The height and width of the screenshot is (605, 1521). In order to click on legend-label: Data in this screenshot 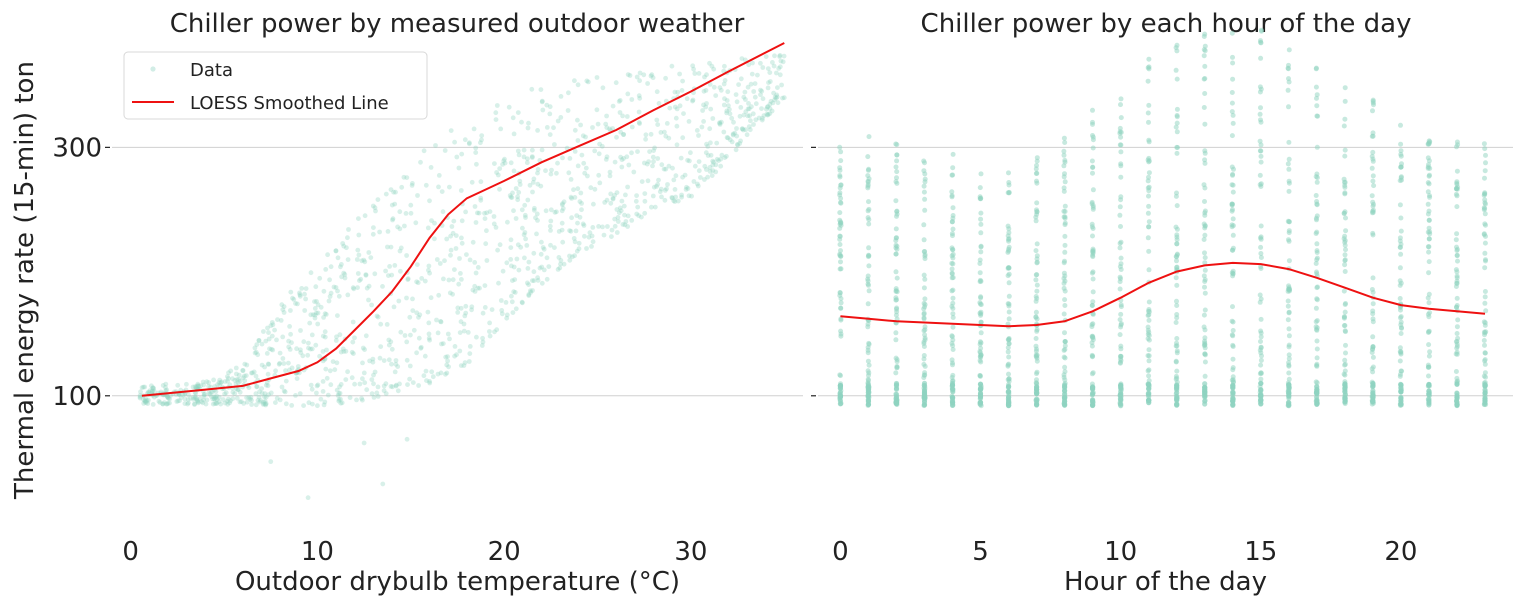, I will do `click(211, 70)`.